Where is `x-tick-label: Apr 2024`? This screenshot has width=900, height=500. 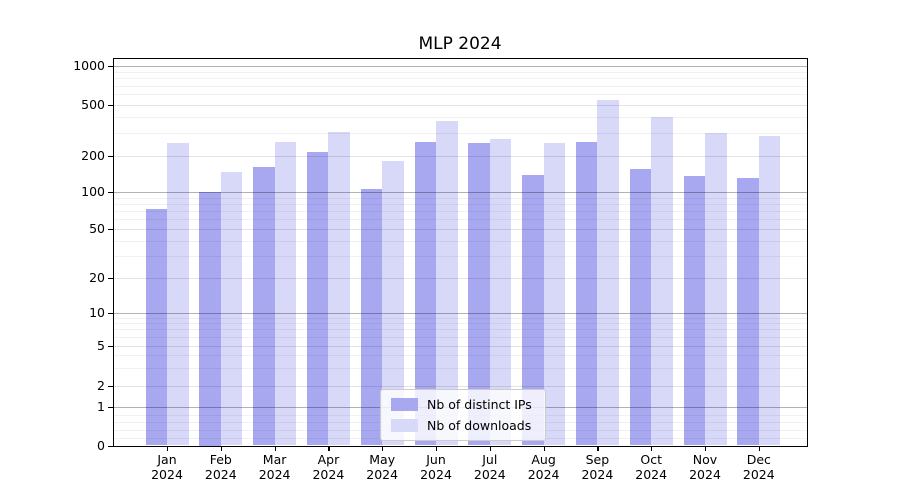
x-tick-label: Apr 2024 is located at coordinates (328, 467).